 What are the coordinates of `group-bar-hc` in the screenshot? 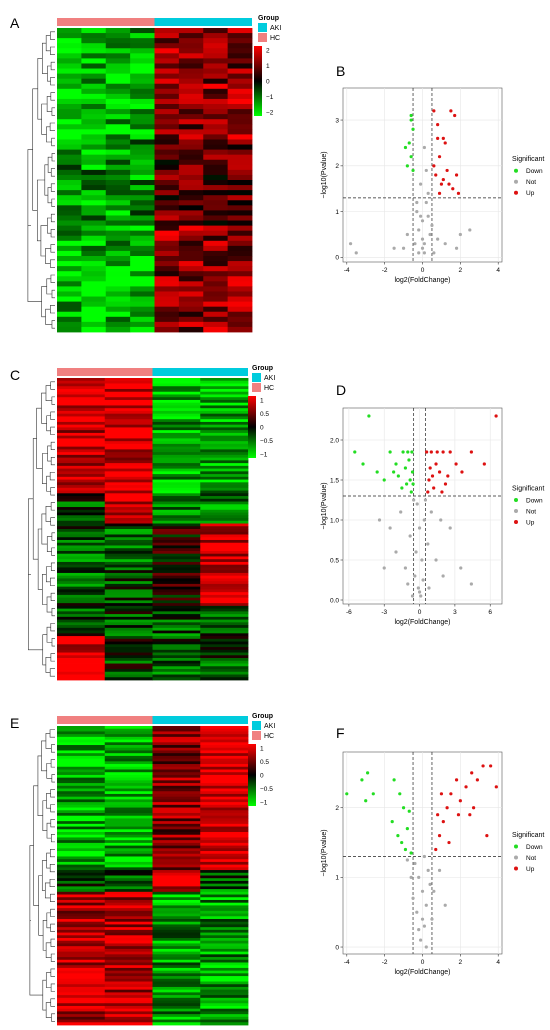 It's located at (105, 372).